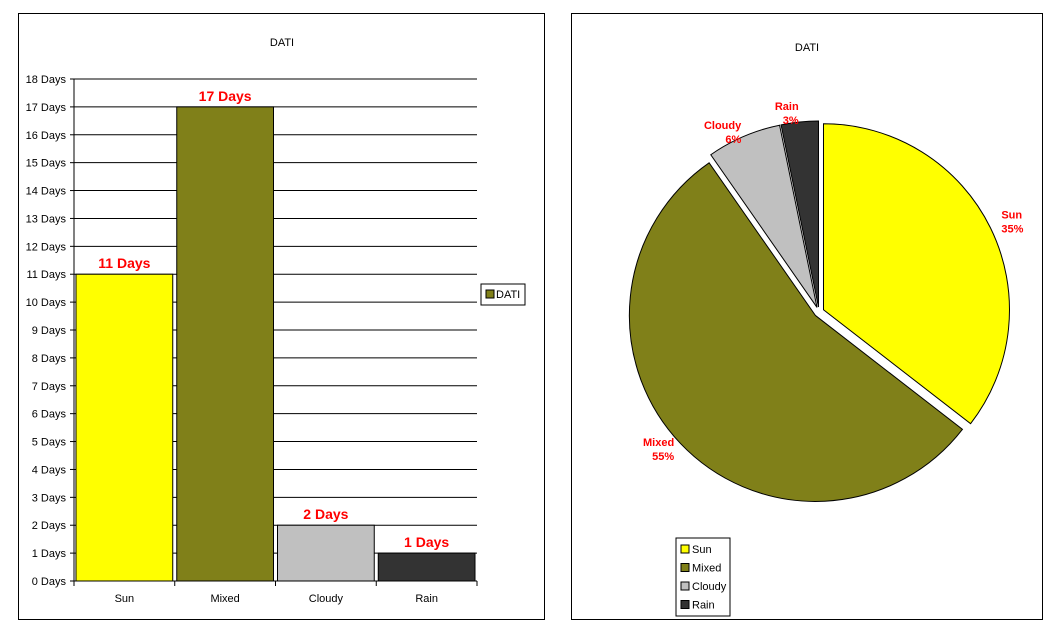 This screenshot has height=636, width=1064. I want to click on pie-chart-title: DATI, so click(807, 48).